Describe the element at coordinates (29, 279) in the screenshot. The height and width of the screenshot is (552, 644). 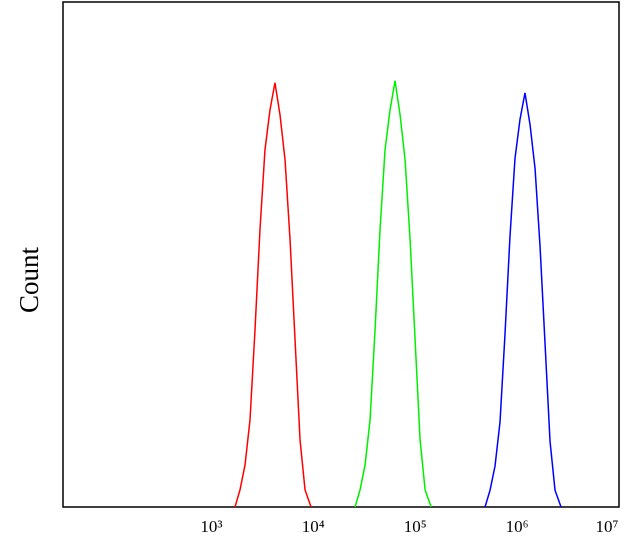
I see `y-axis-label: Count` at that location.